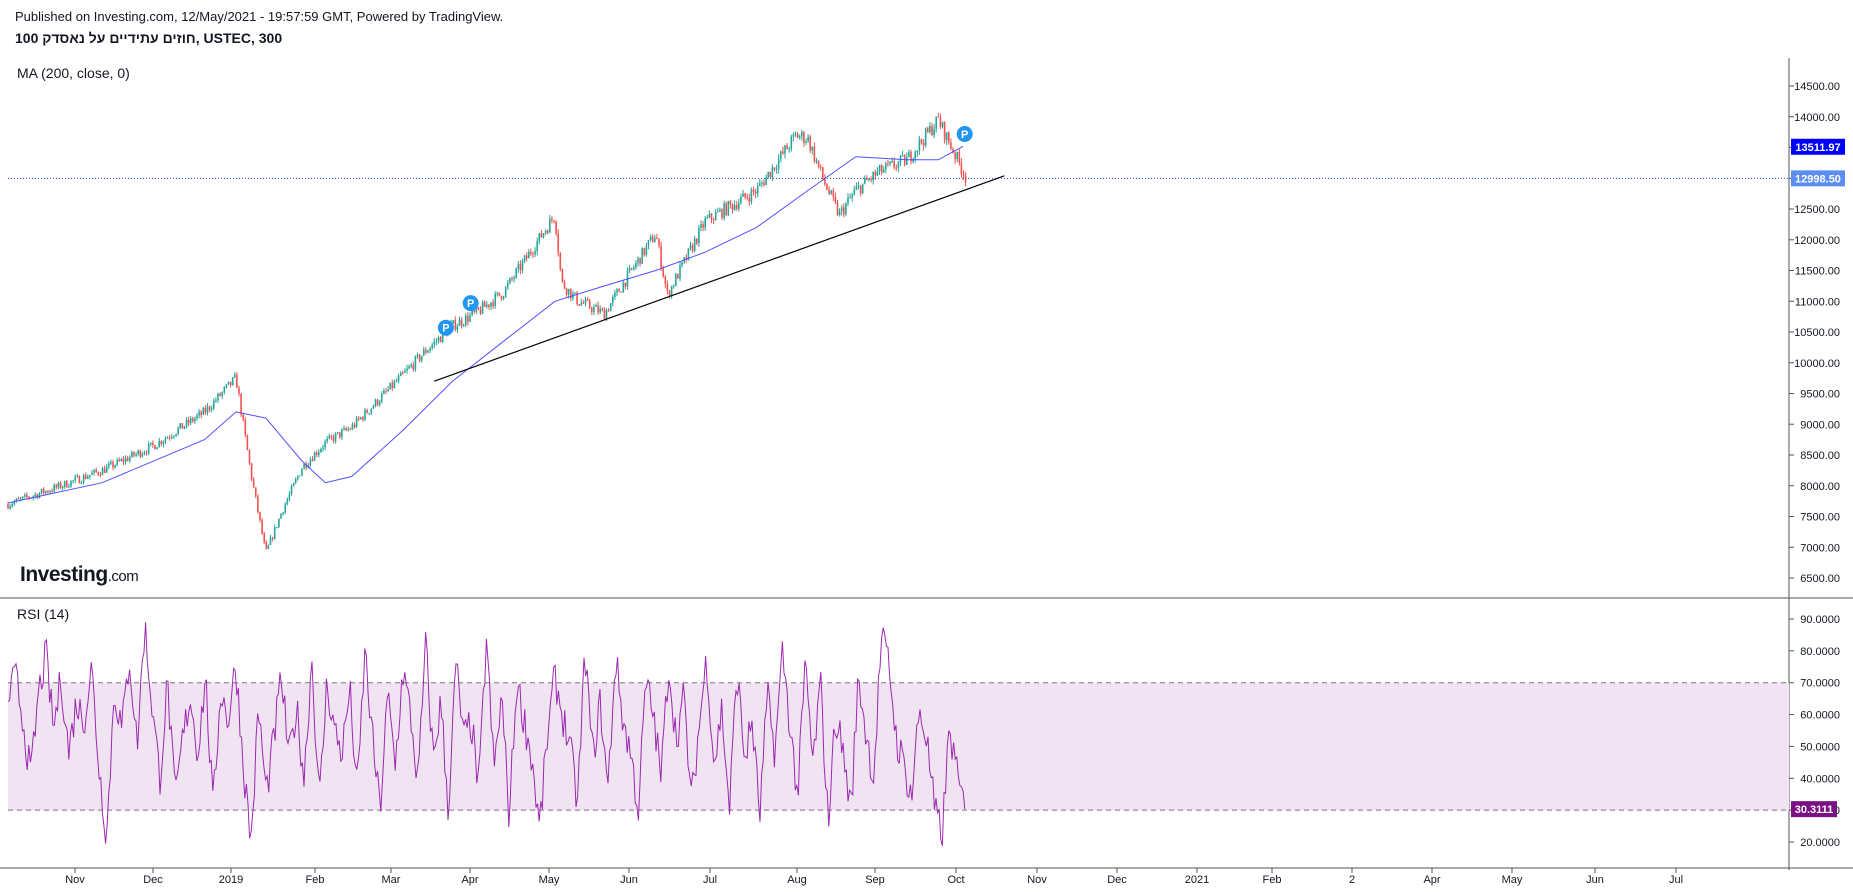 The height and width of the screenshot is (892, 1853). Describe the element at coordinates (1037, 880) in the screenshot. I see `time-tick-label: Nov` at that location.